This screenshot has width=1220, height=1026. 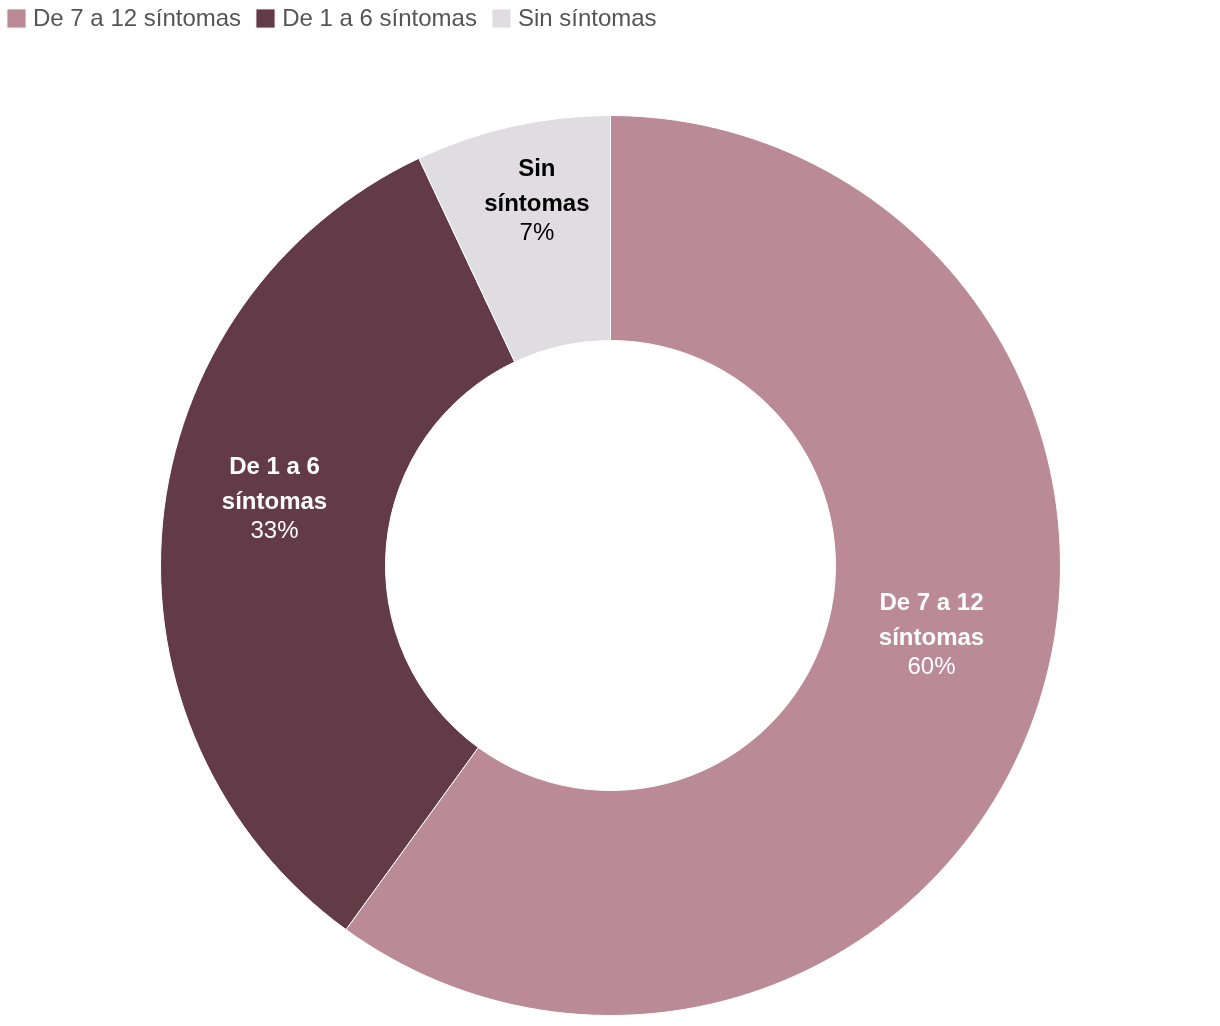 What do you see at coordinates (587, 18) in the screenshot?
I see `legend-label: Sin síntomas` at bounding box center [587, 18].